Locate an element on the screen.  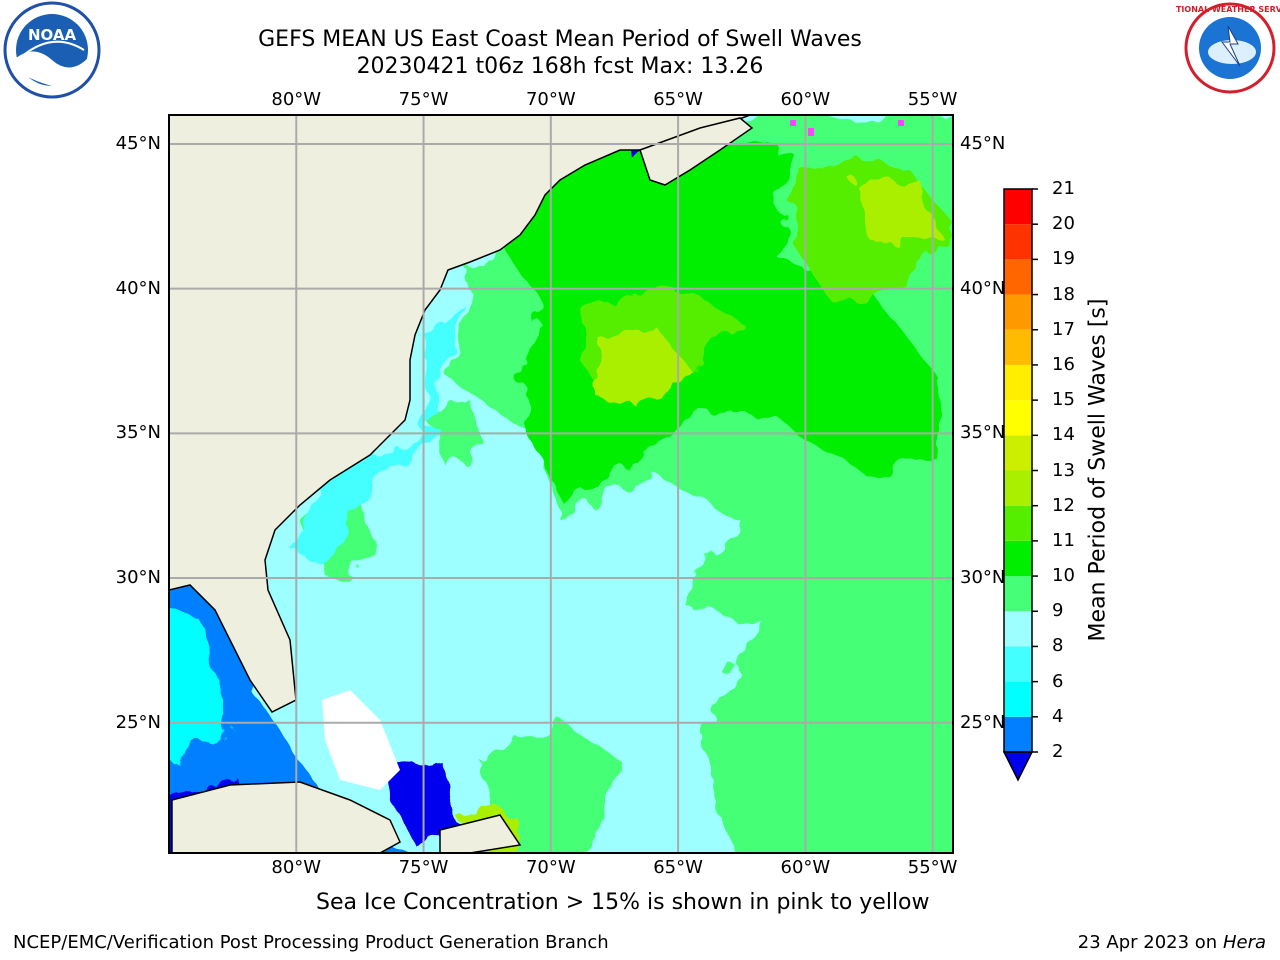
lon-tick-top-3: 65°W is located at coordinates (678, 99).